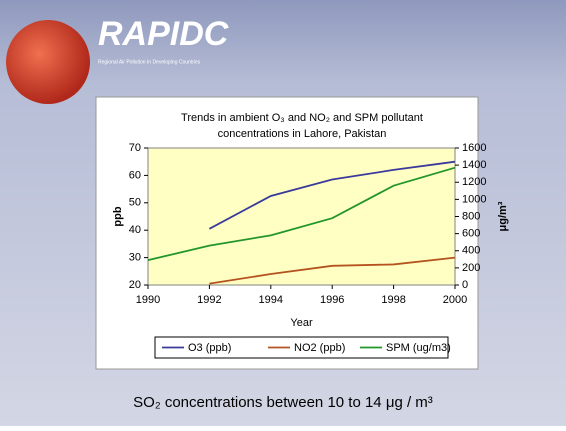 The image size is (566, 431). Describe the element at coordinates (474, 182) in the screenshot. I see `y2-tick-label: 1200` at that location.